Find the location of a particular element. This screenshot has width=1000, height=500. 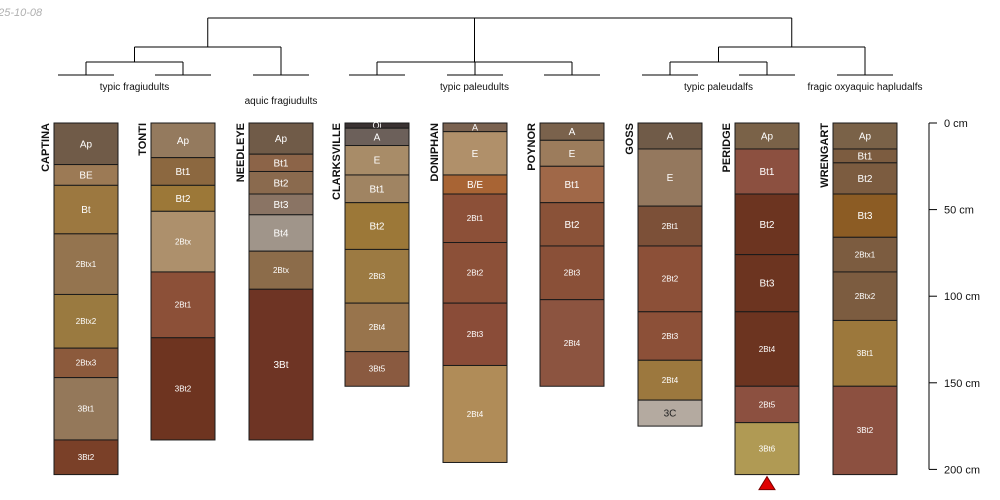

profile-name-label: NEEDLEYE is located at coordinates (241, 152).